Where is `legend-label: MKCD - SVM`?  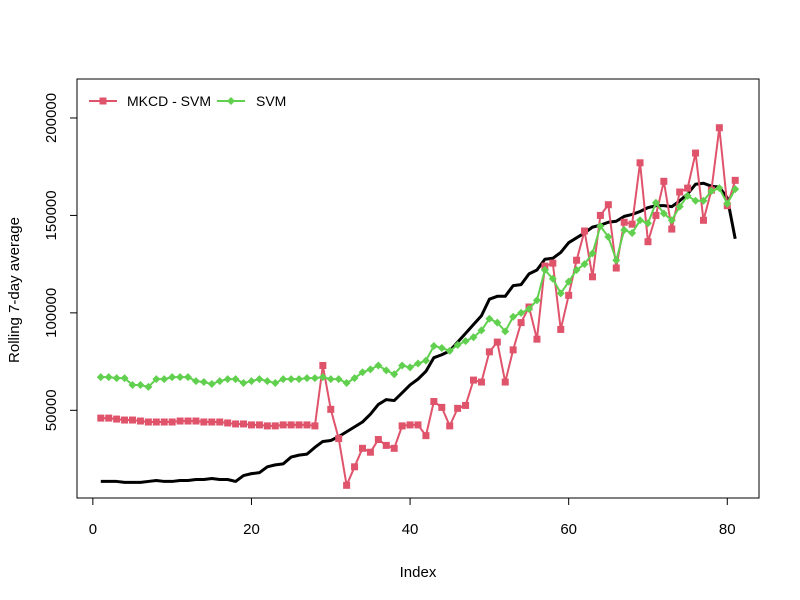 legend-label: MKCD - SVM is located at coordinates (169, 101).